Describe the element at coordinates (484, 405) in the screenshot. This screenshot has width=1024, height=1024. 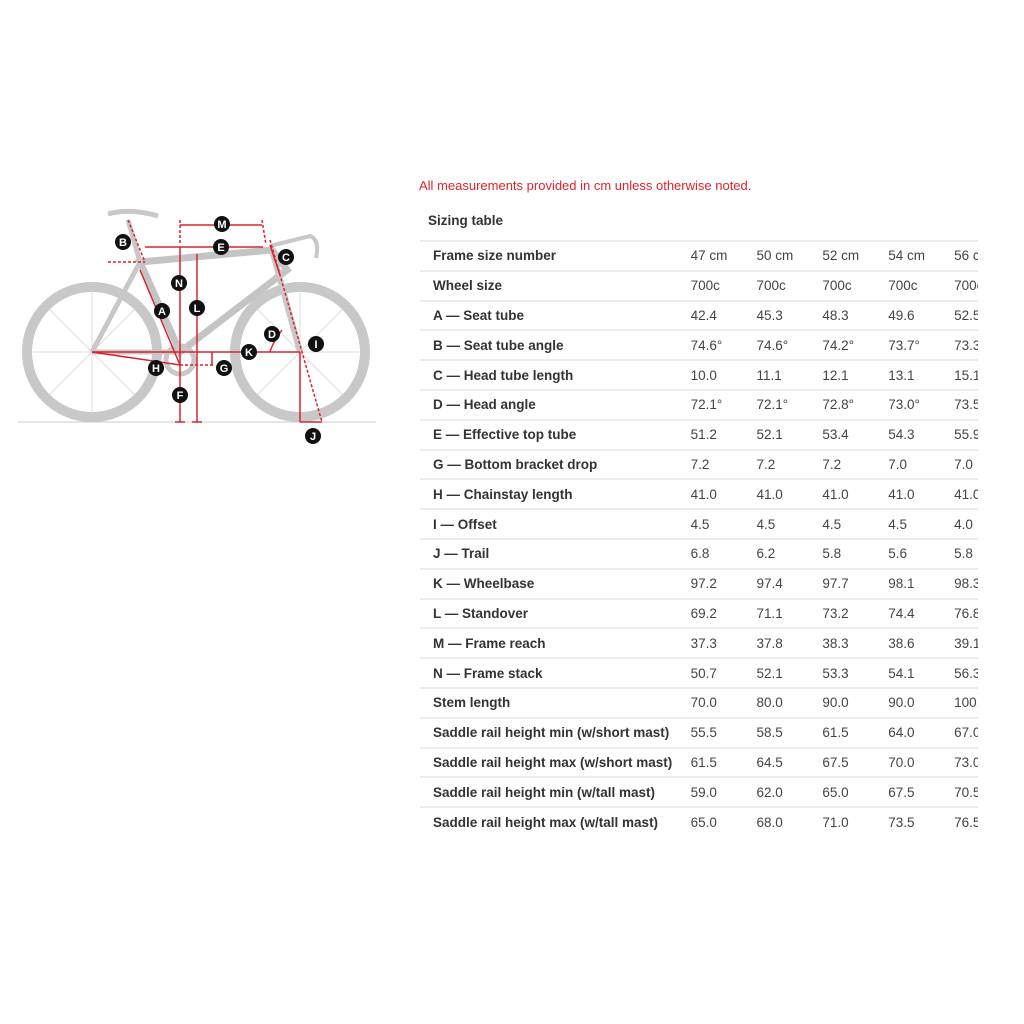
I see `row-label: D — Head angle` at that location.